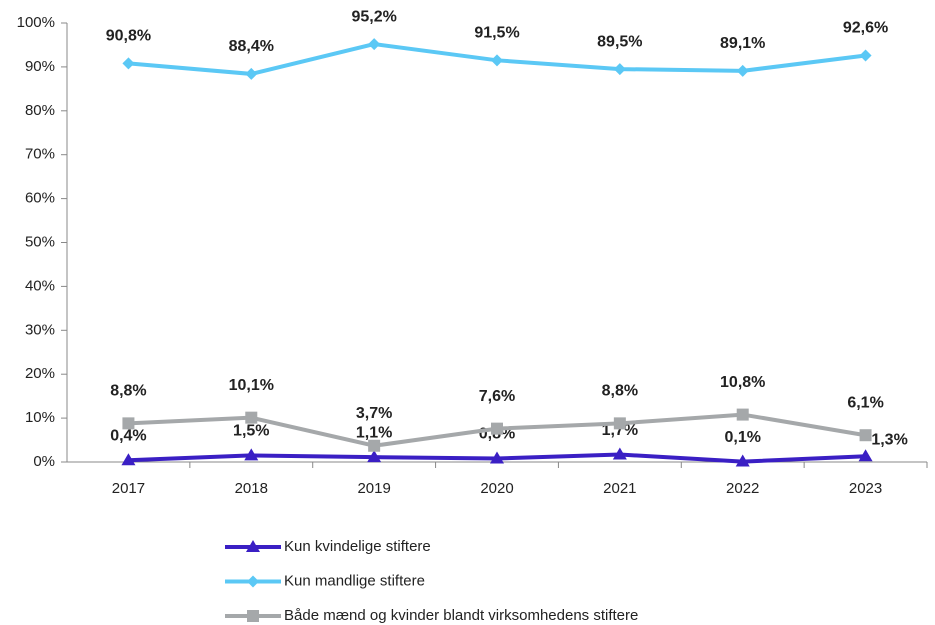 The height and width of the screenshot is (625, 935). What do you see at coordinates (40, 154) in the screenshot?
I see `y-tick-label: 70%` at bounding box center [40, 154].